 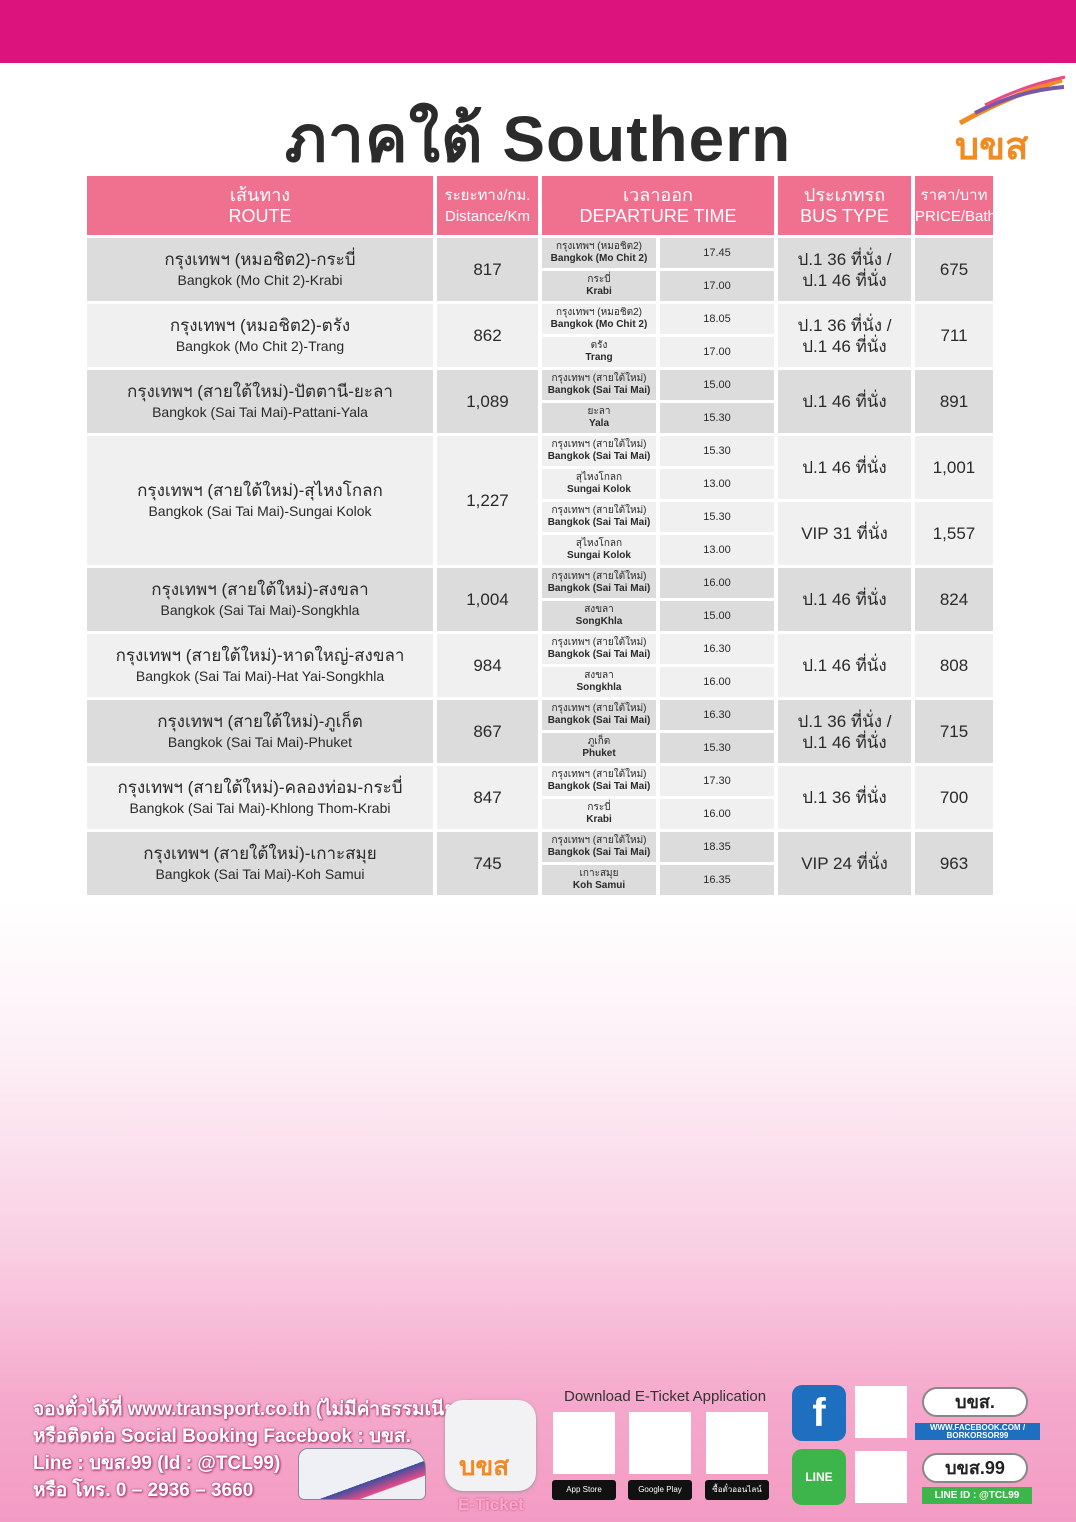 I want to click on departure-station: ตรัง Trang, so click(x=599, y=352).